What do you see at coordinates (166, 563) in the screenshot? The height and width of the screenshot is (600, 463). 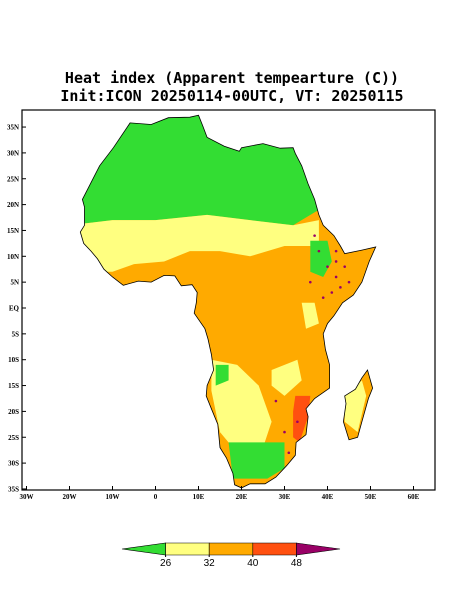 I see `colorbar-label: 26` at bounding box center [166, 563].